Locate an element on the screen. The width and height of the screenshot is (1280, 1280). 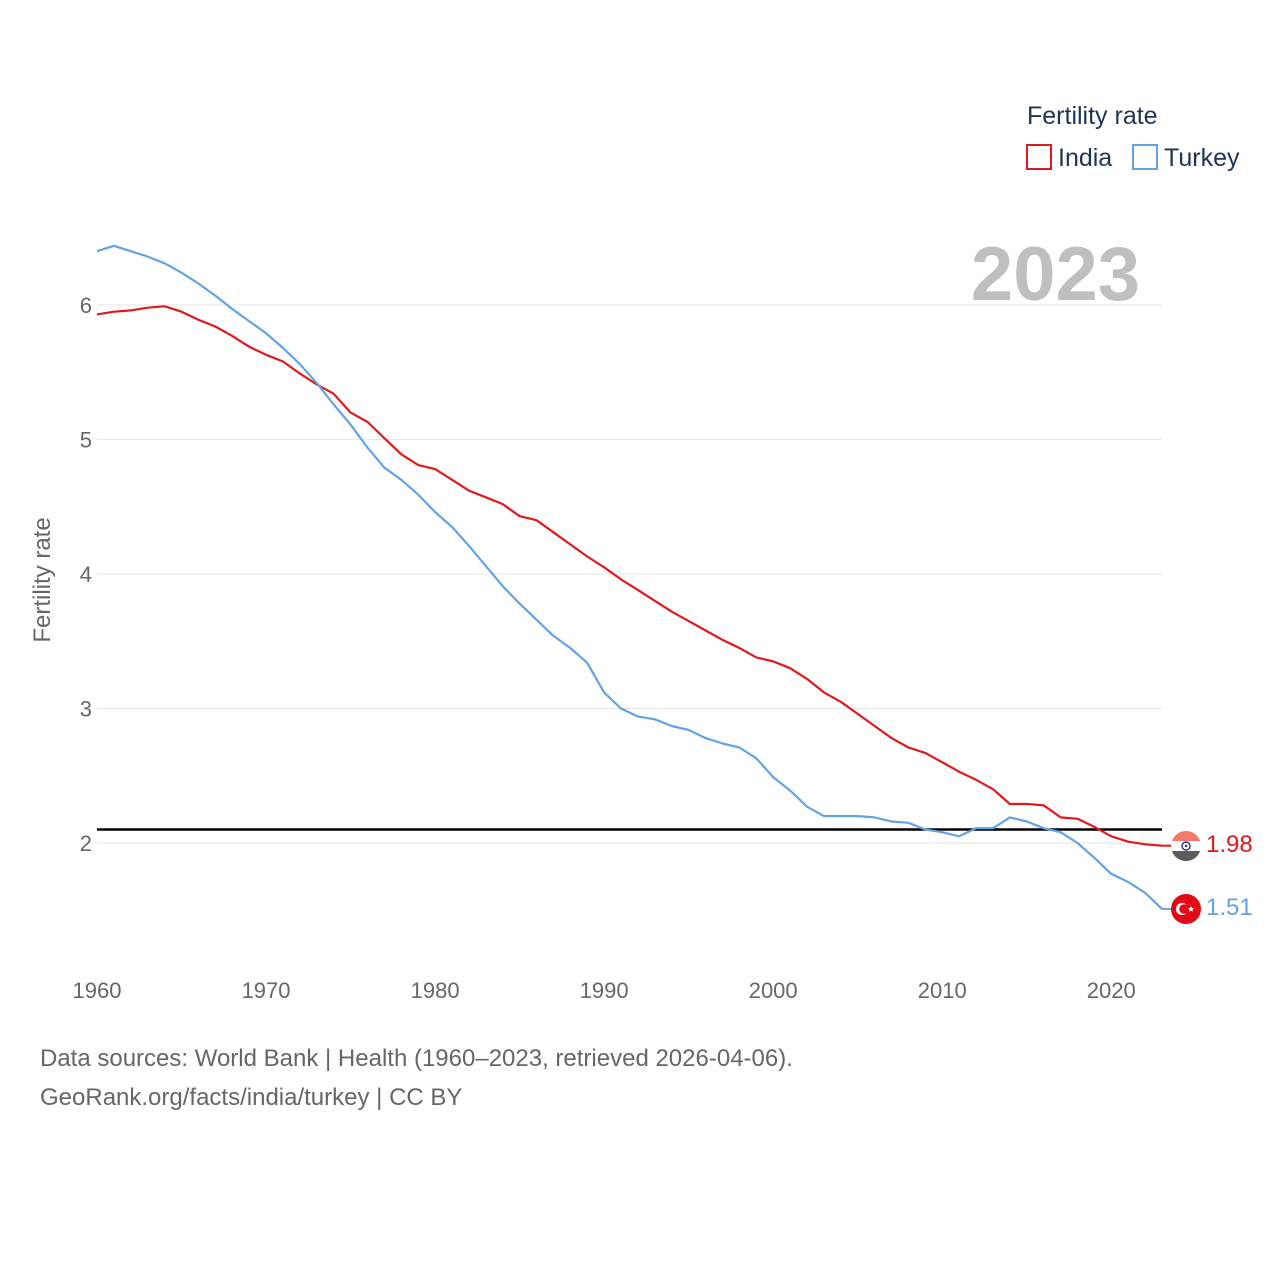
y-tick-label: 2 is located at coordinates (86, 843).